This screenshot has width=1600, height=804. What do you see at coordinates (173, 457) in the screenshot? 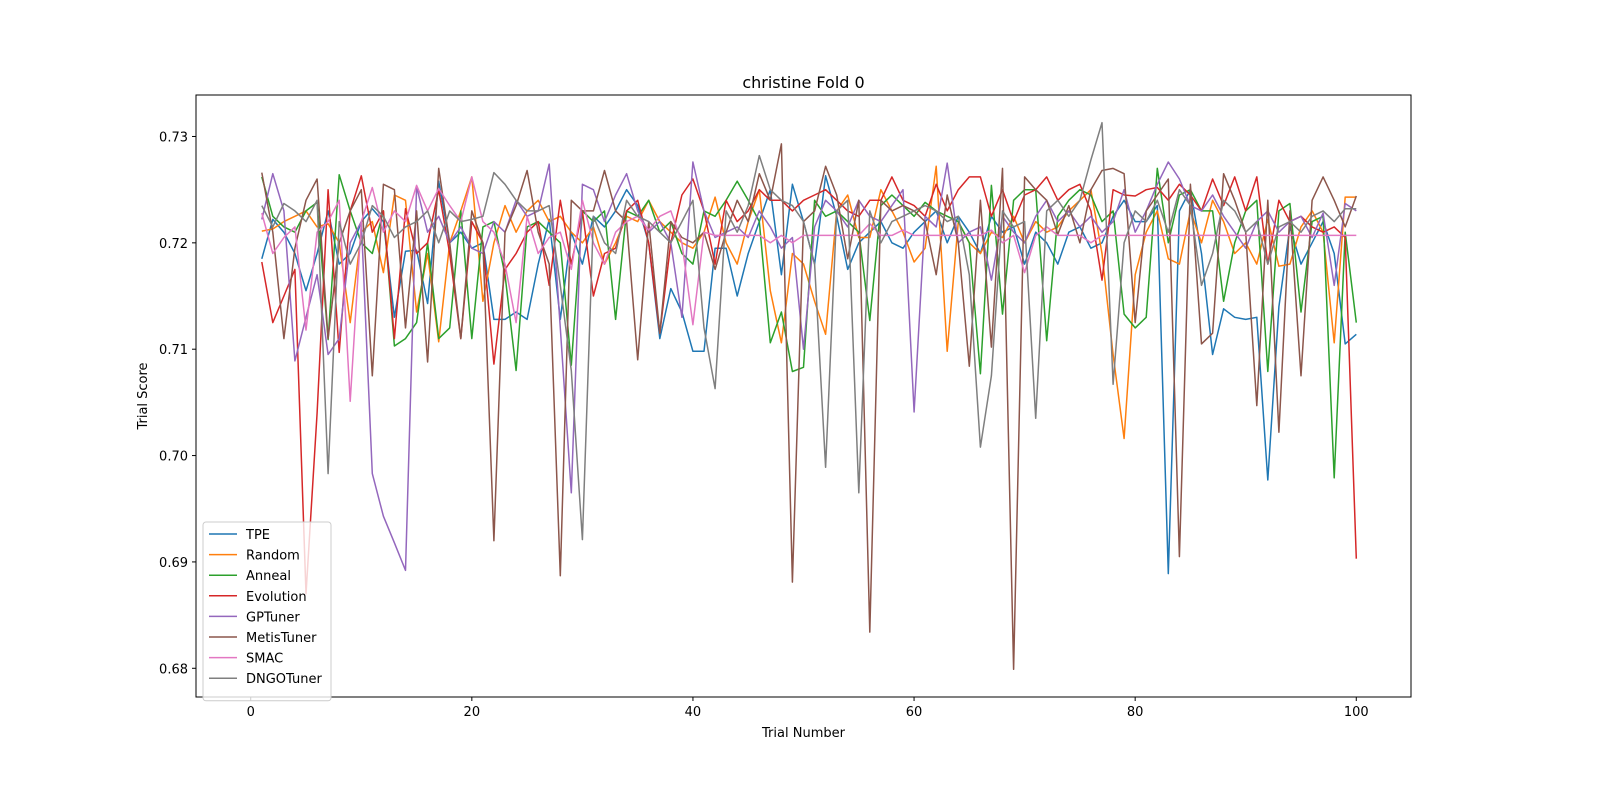
I see `y-tick-label: 0.70` at bounding box center [173, 457].